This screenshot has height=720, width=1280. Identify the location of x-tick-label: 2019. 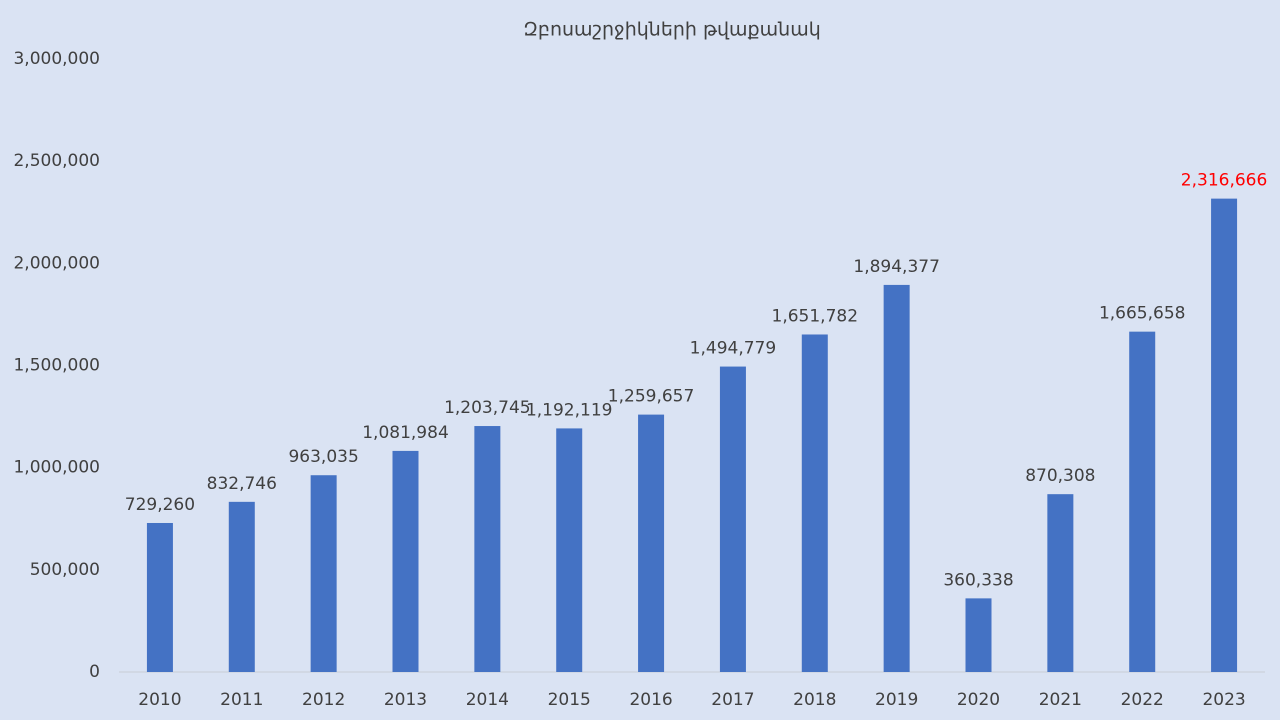
(896, 700).